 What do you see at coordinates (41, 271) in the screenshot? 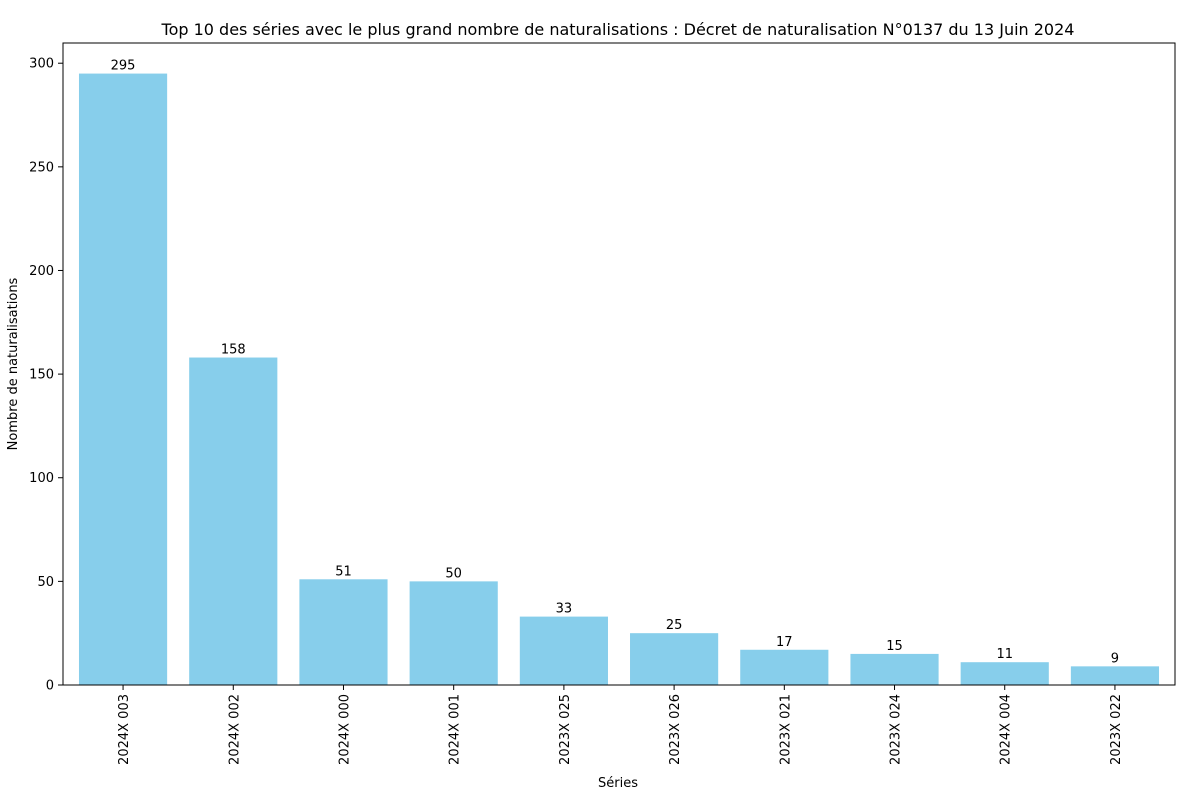
I see `y-tick-label: 200` at bounding box center [41, 271].